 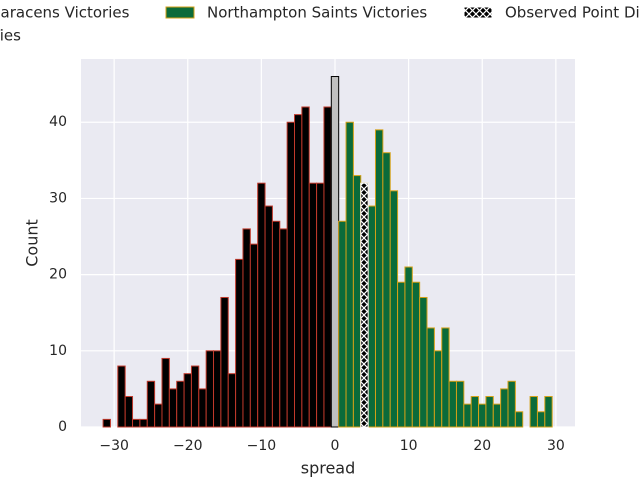 What do you see at coordinates (58, 198) in the screenshot?
I see `y-tick-label: 30` at bounding box center [58, 198].